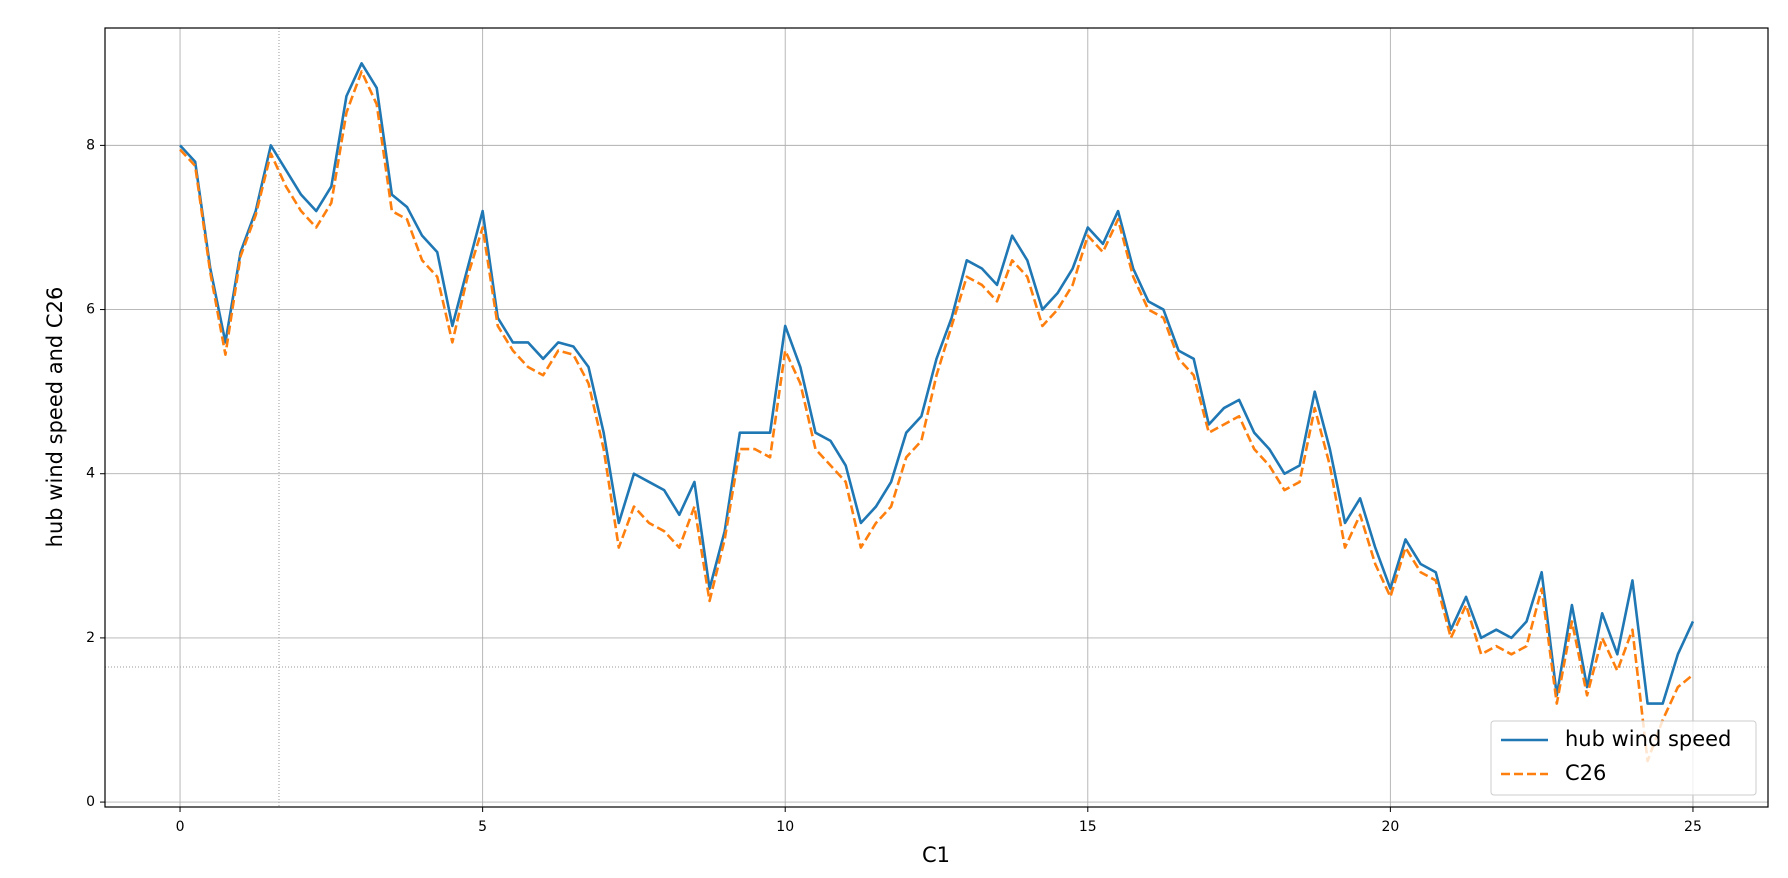  I want to click on y-tick-label: 0, so click(90, 802).